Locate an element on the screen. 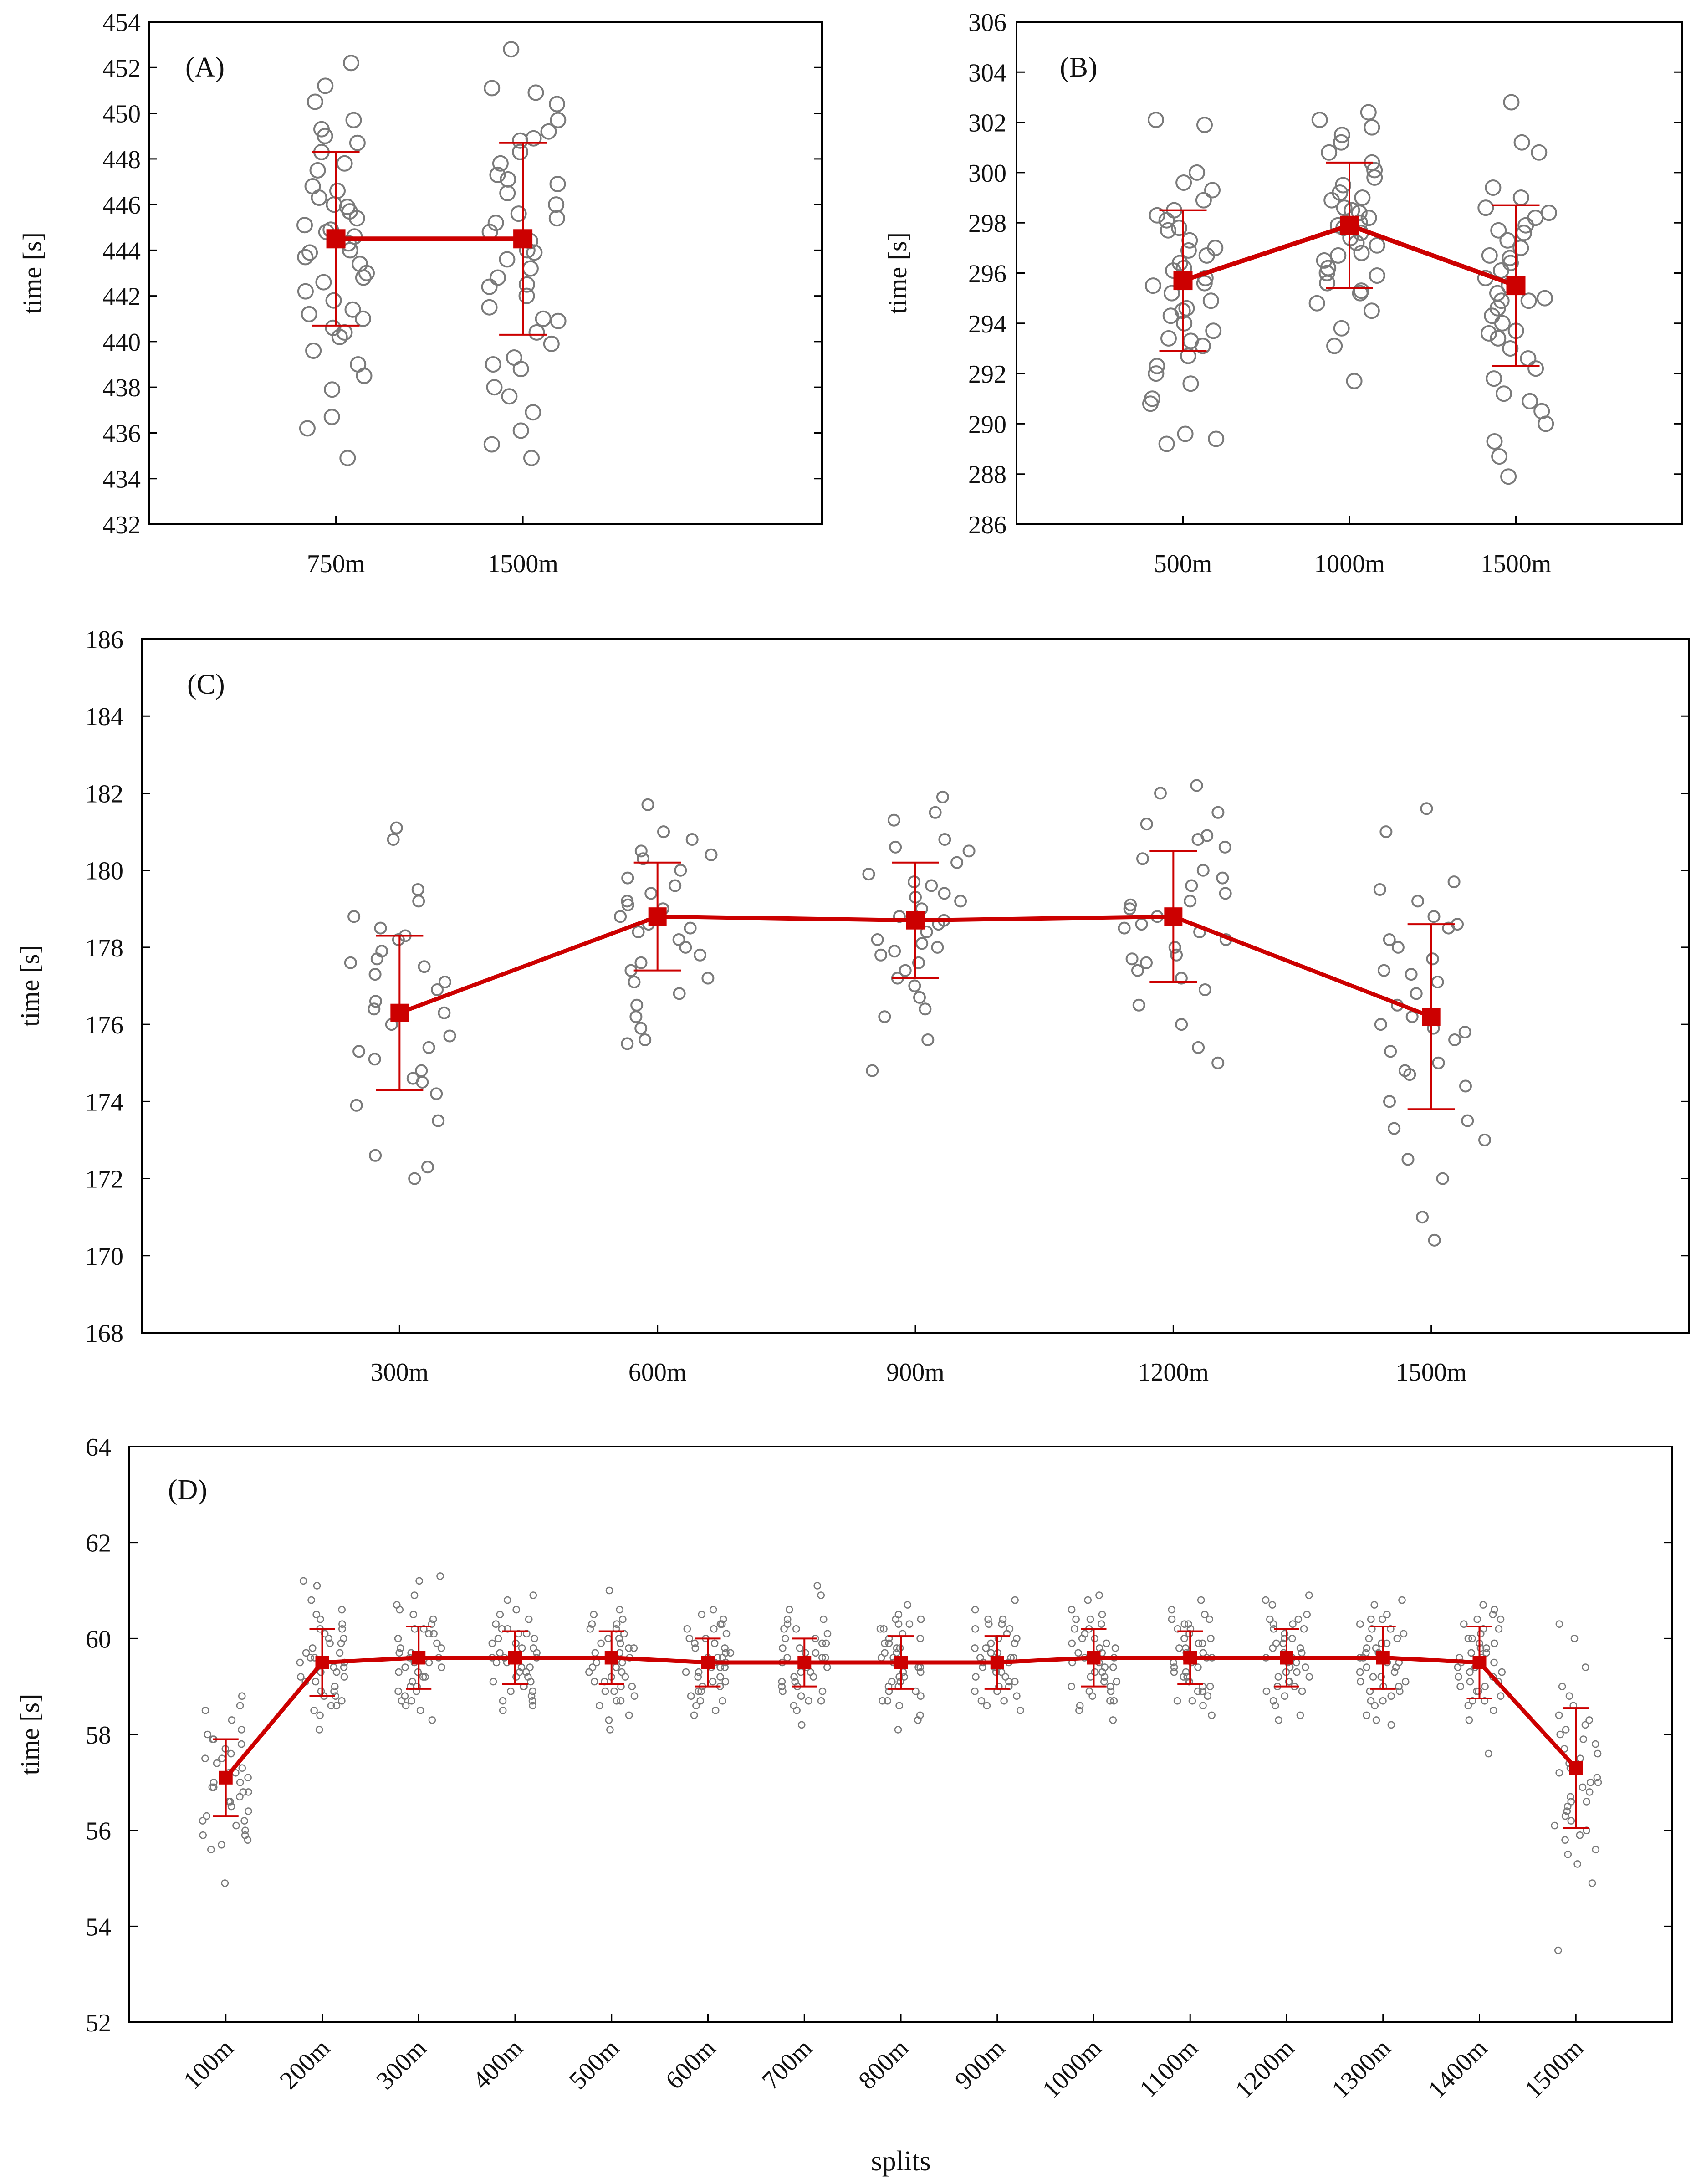  y-tick-label: 56 is located at coordinates (98, 1831).